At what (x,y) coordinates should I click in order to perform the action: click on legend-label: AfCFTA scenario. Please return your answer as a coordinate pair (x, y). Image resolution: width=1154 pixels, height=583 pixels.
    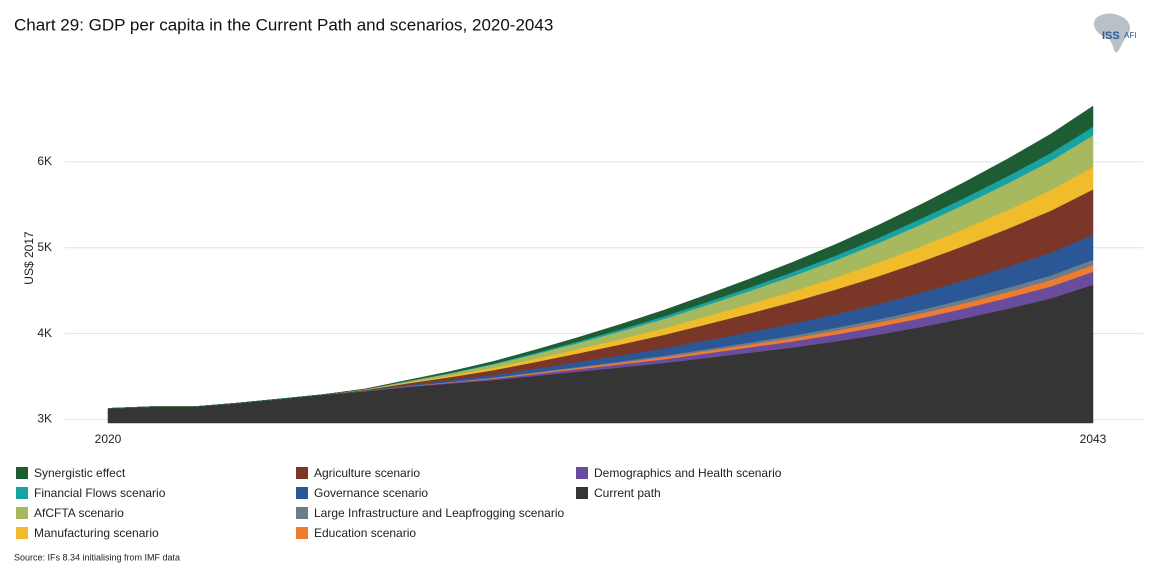
    Looking at the image, I should click on (79, 513).